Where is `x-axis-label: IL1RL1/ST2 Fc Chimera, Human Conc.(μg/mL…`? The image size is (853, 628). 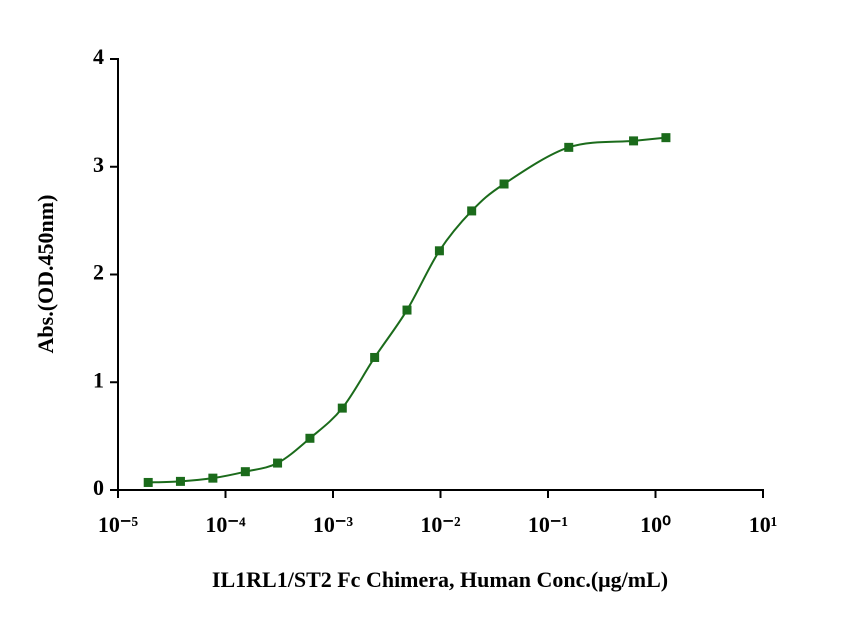
x-axis-label: IL1RL1/ST2 Fc Chimera, Human Conc.(μg/mL… is located at coordinates (440, 579).